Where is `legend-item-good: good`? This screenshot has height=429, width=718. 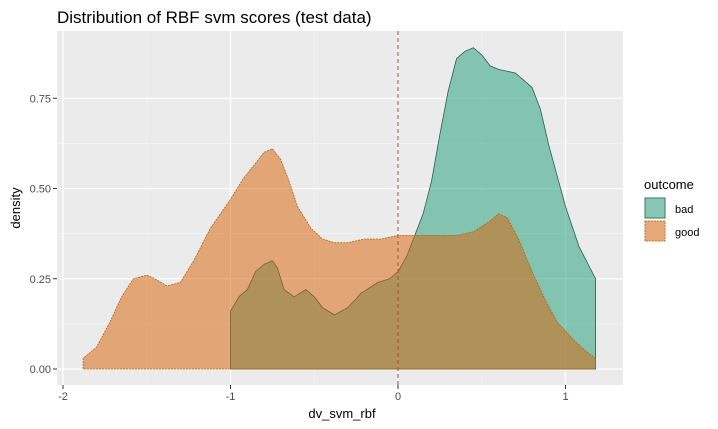 legend-item-good: good is located at coordinates (671, 231).